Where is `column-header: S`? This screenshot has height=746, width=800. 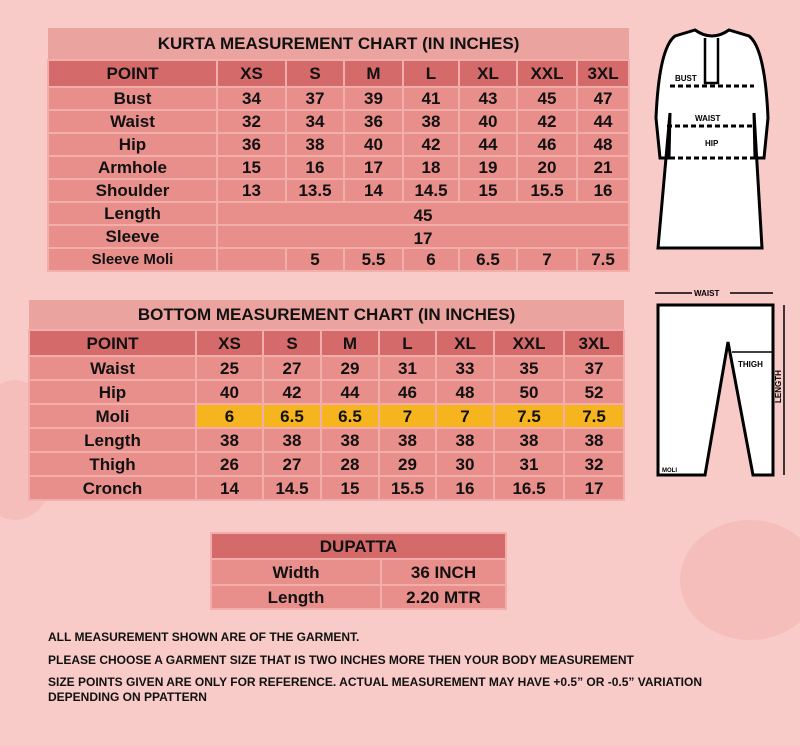
column-header: S is located at coordinates (315, 73).